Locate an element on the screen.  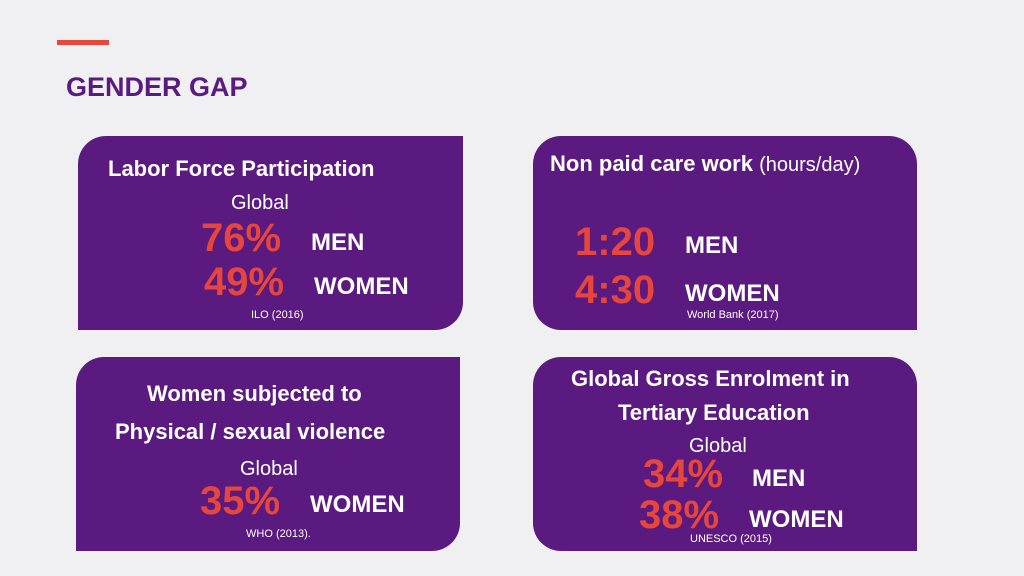
accent-bar is located at coordinates (83, 42).